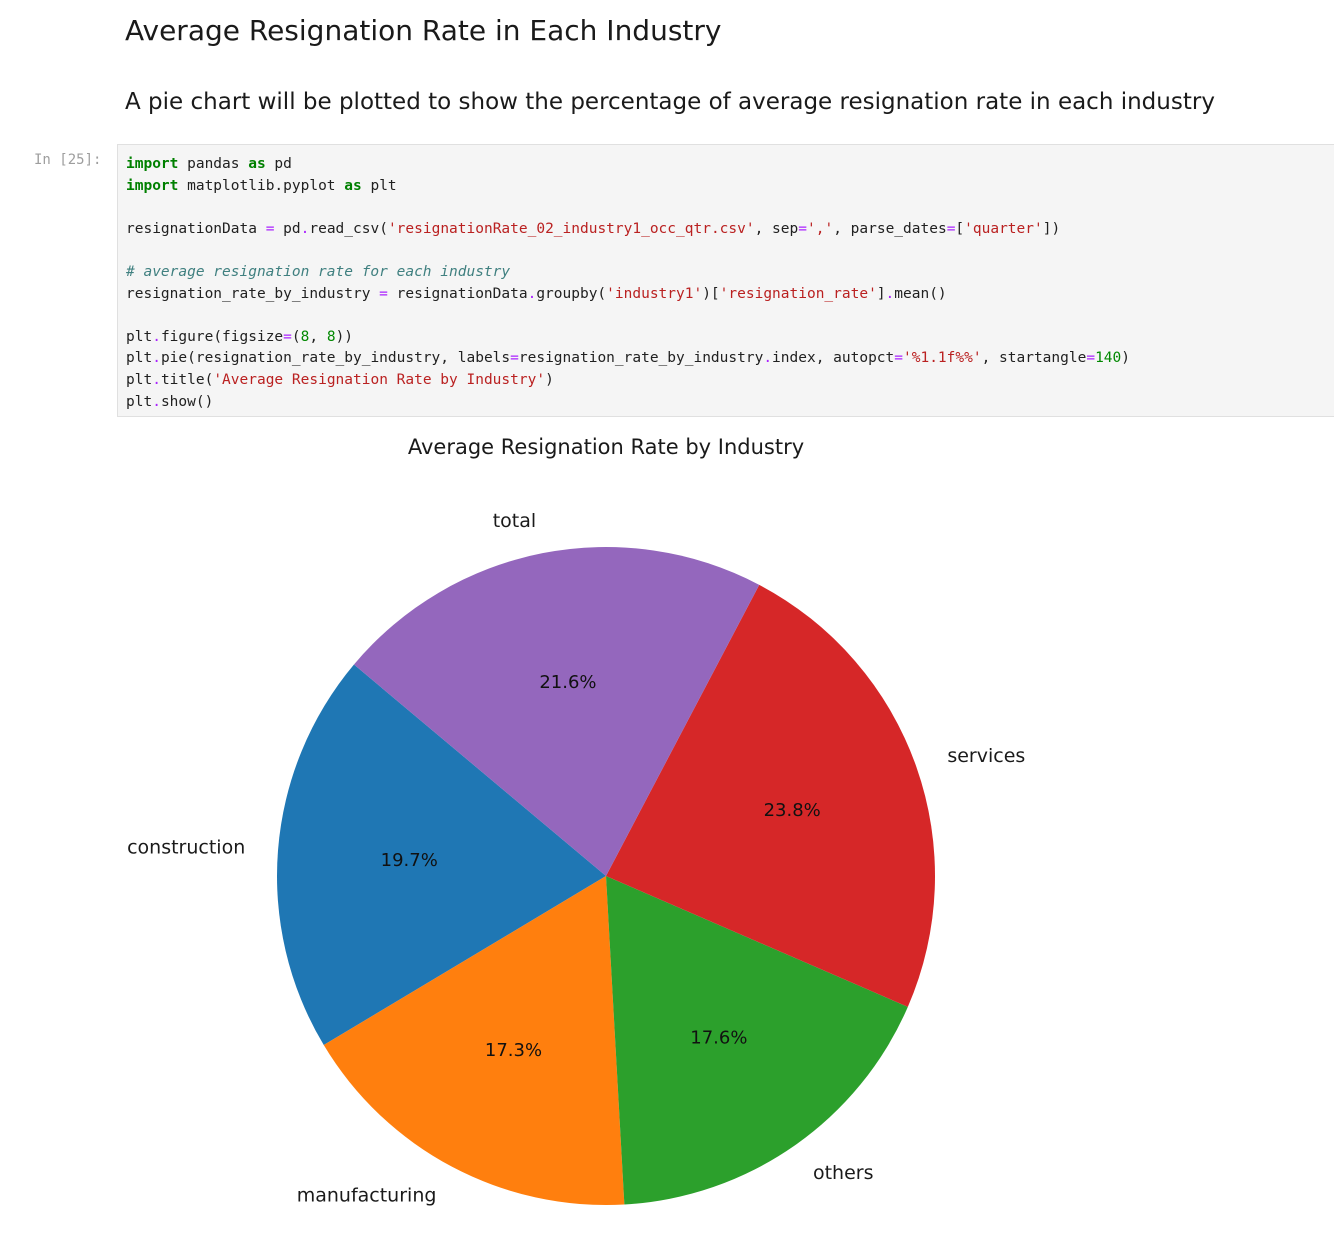 This screenshot has height=1236, width=1334. I want to click on code-token: 'quarter', so click(1003, 228).